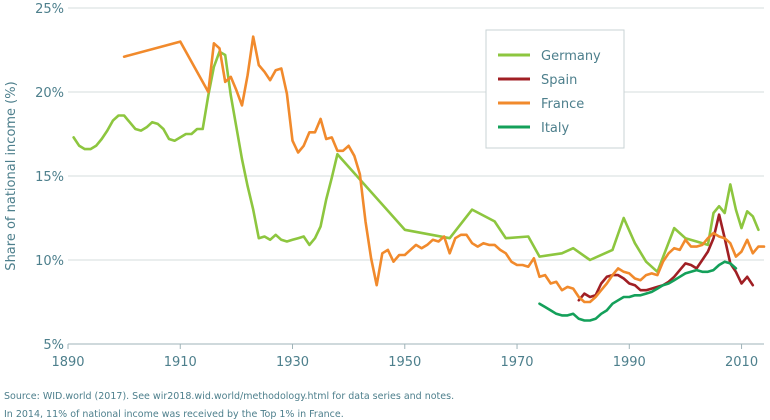 This screenshot has height=420, width=770. I want to click on x-tick-label: 1930, so click(292, 362).